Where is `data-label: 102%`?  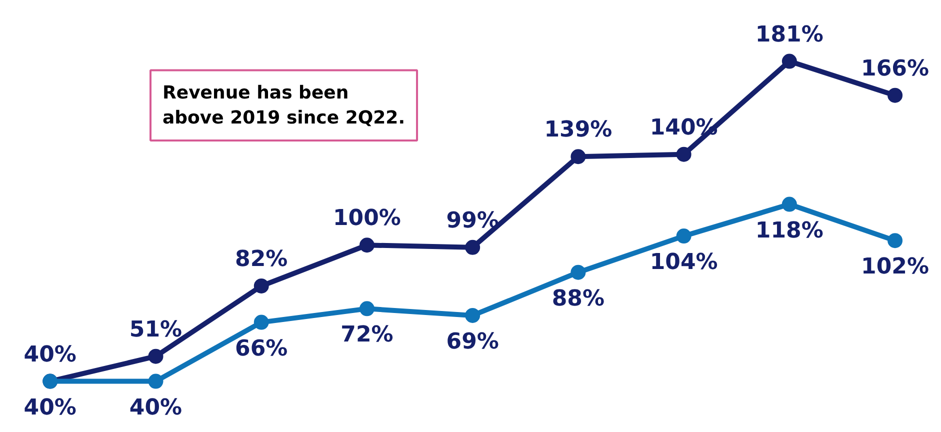
data-label: 102% is located at coordinates (895, 267).